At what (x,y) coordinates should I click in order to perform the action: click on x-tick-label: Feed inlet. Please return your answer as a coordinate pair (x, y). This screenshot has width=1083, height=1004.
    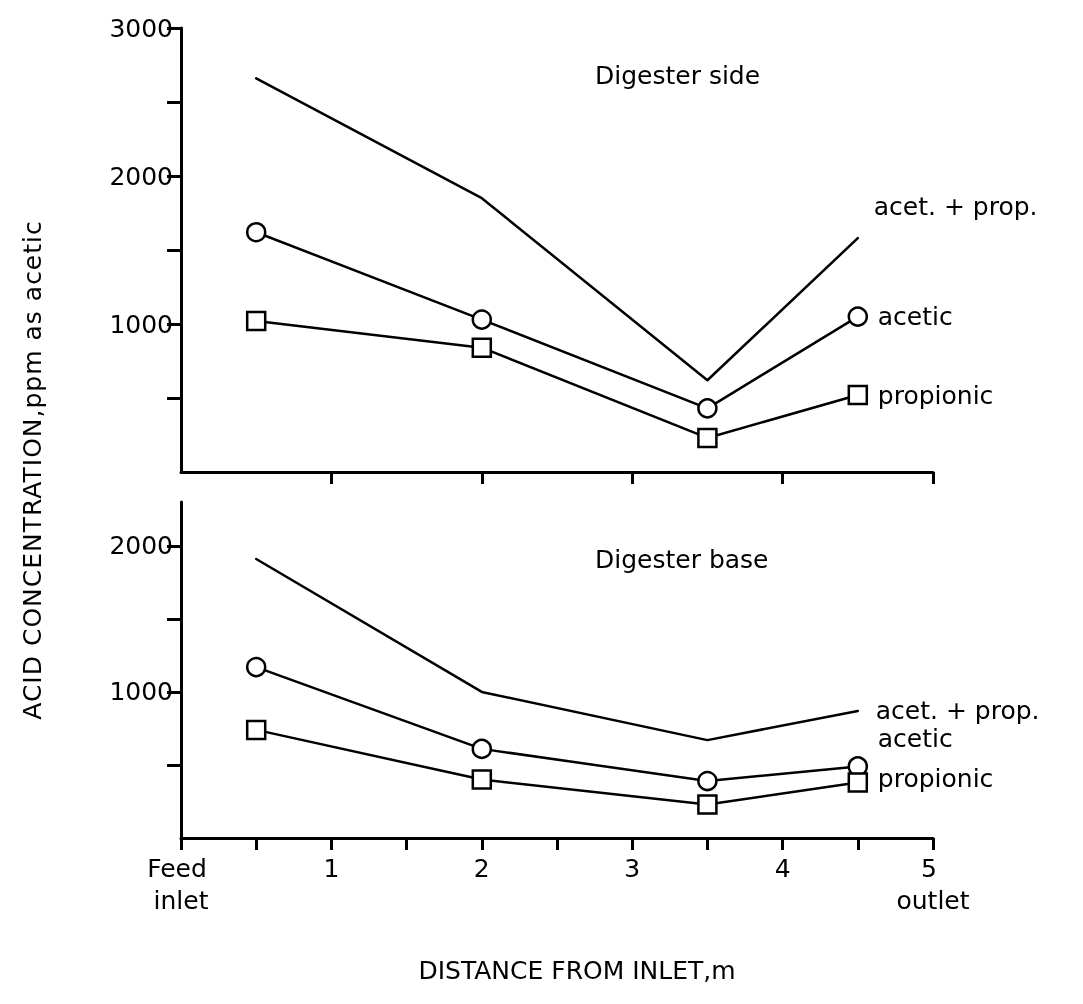
    Looking at the image, I should click on (181, 884).